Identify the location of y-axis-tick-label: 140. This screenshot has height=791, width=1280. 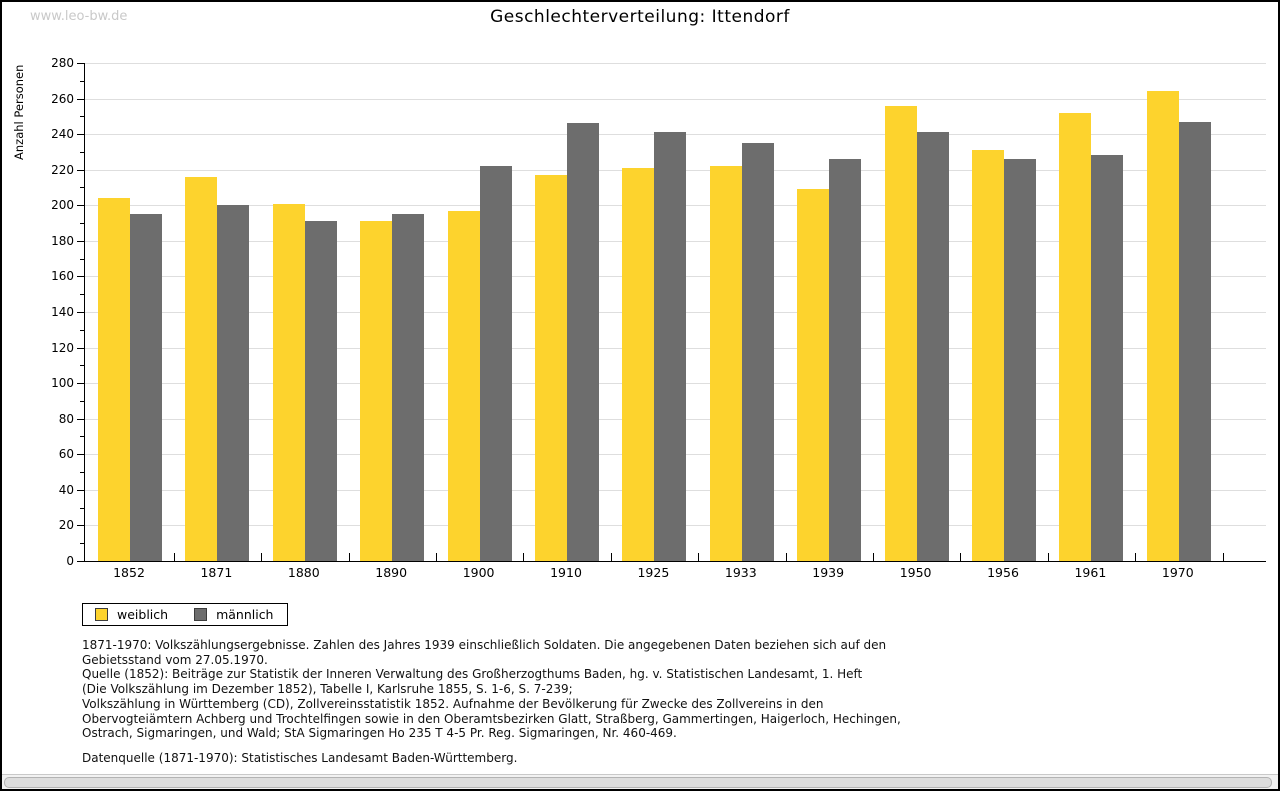
(62, 312).